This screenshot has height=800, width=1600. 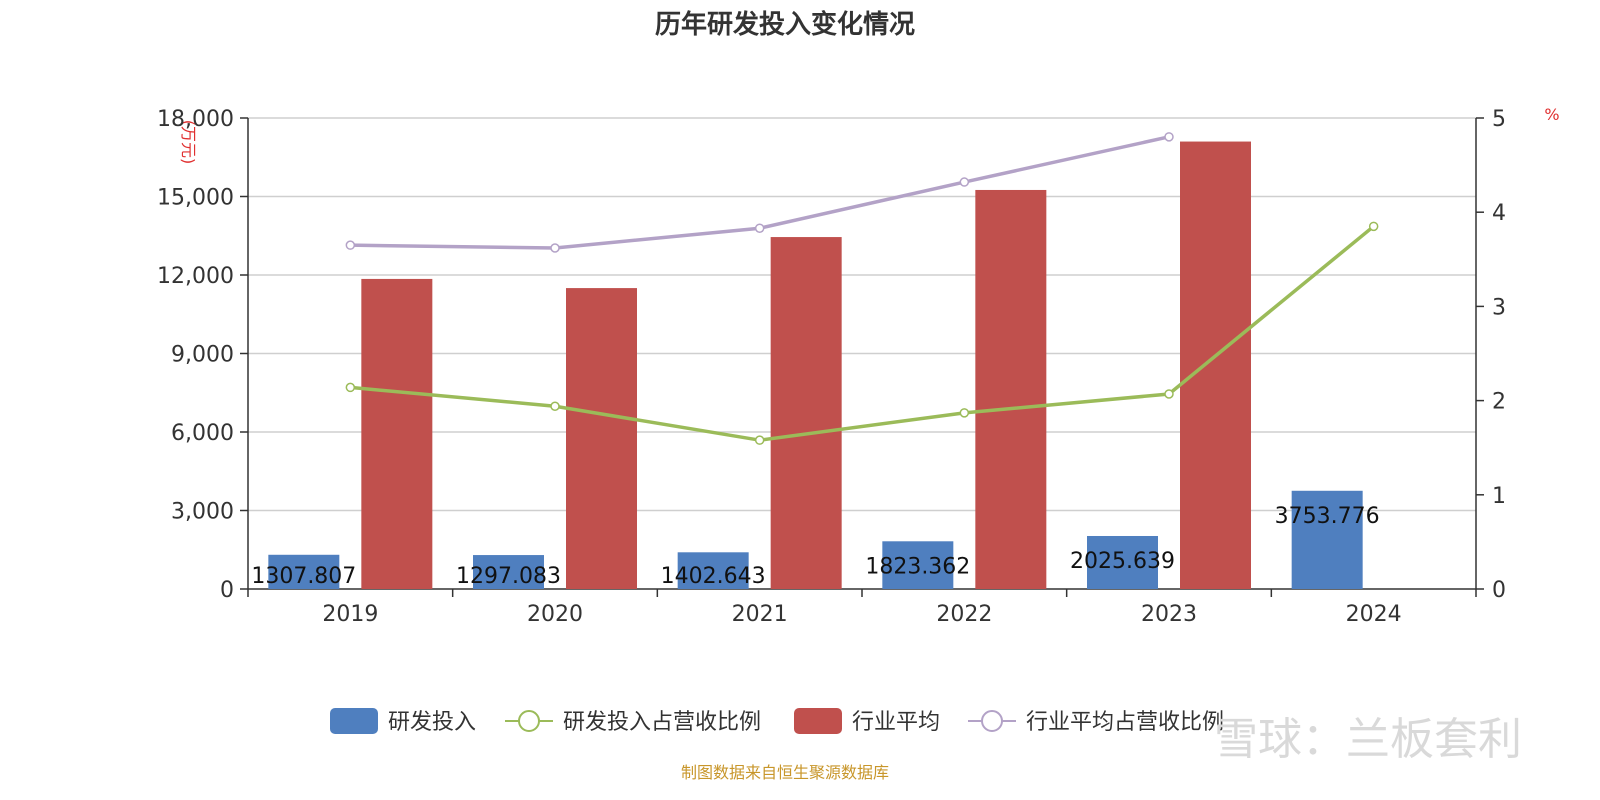 What do you see at coordinates (202, 355) in the screenshot?
I see `left-tick-label: 9,000` at bounding box center [202, 355].